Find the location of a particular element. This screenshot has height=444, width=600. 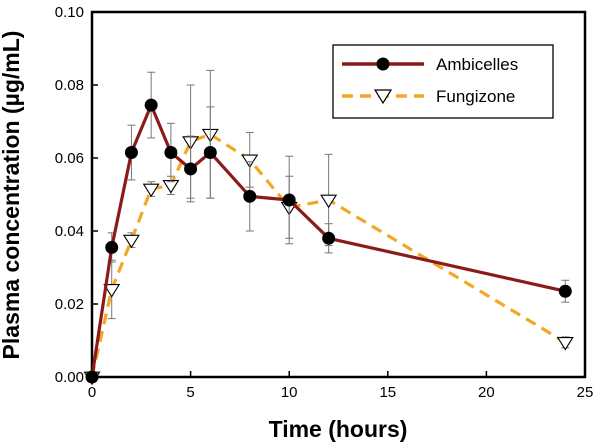

y-tick-label: 0.00 is located at coordinates (69, 377).